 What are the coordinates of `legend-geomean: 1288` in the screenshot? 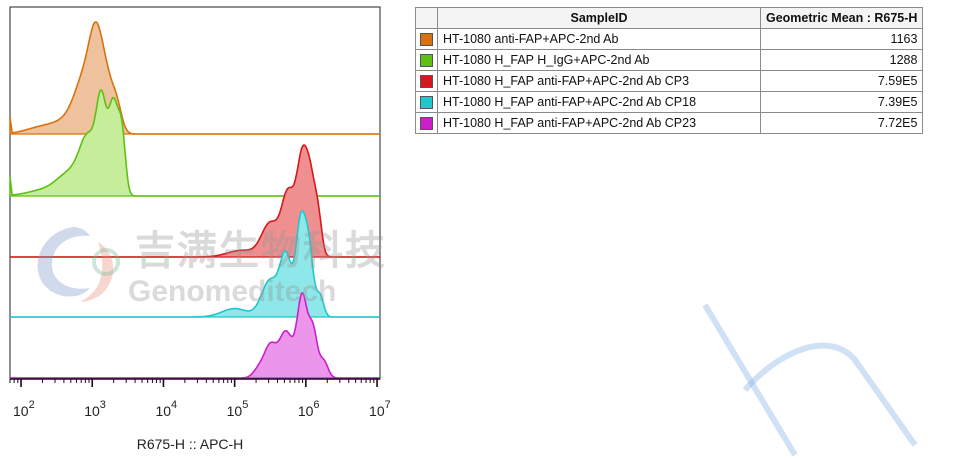 It's located at (841, 60).